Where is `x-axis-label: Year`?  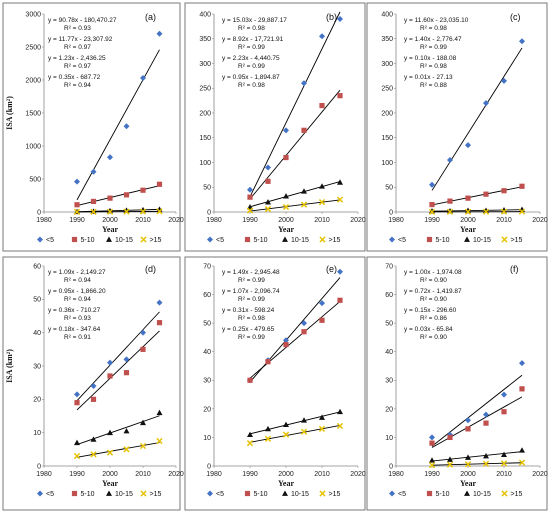 x-axis-label: Year is located at coordinates (286, 229).